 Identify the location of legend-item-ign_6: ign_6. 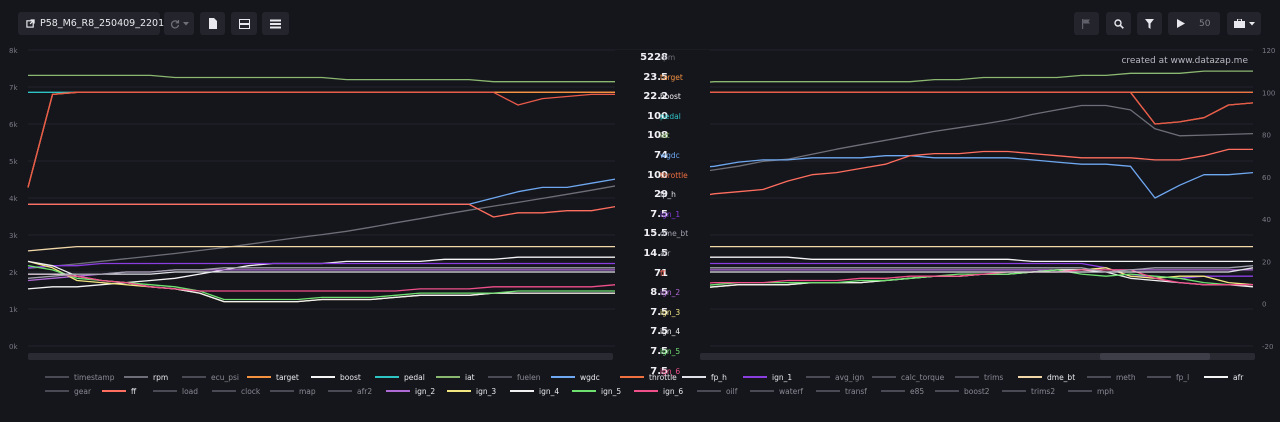
(658, 391).